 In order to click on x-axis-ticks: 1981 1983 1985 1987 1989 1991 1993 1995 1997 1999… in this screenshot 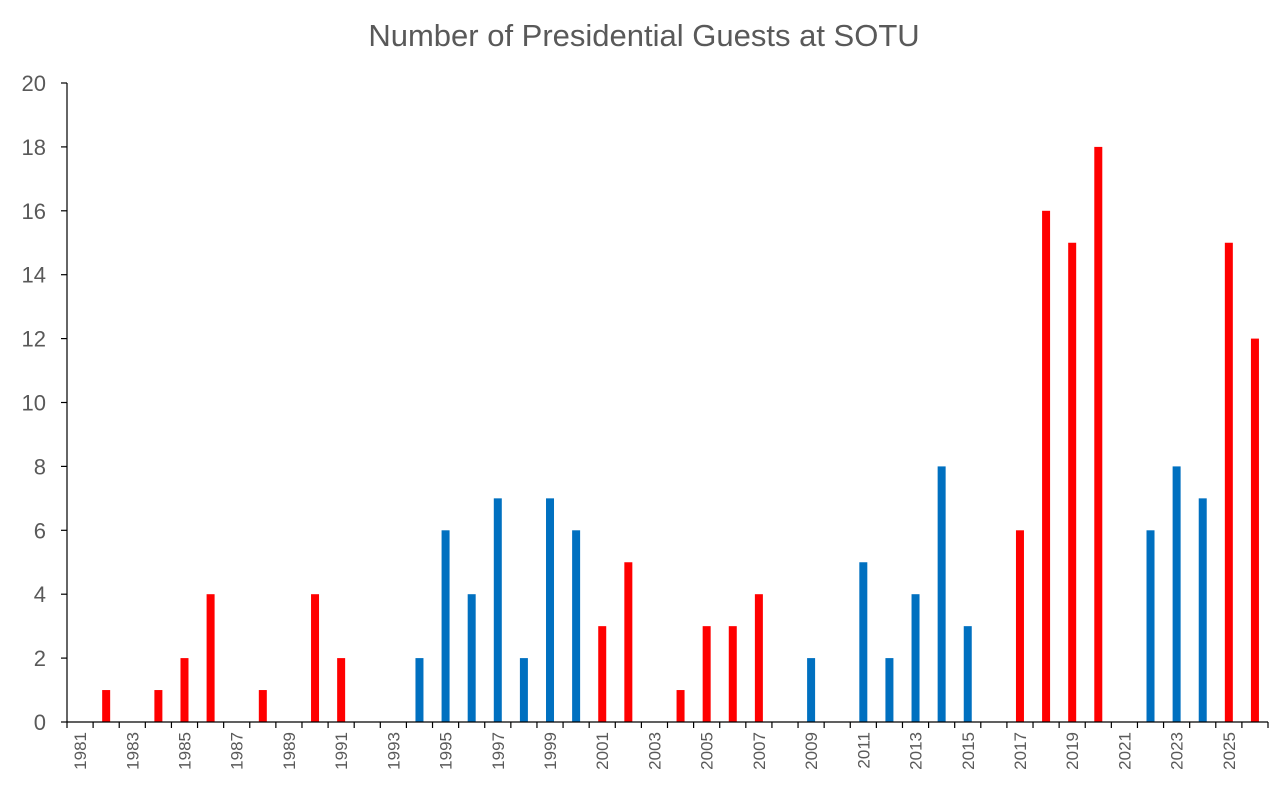, I will do `click(667, 746)`.